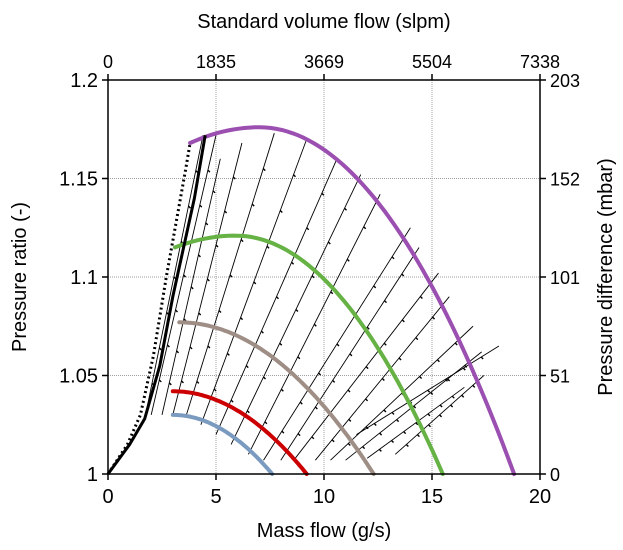  I want to click on y2-tick-label: 101, so click(565, 278).